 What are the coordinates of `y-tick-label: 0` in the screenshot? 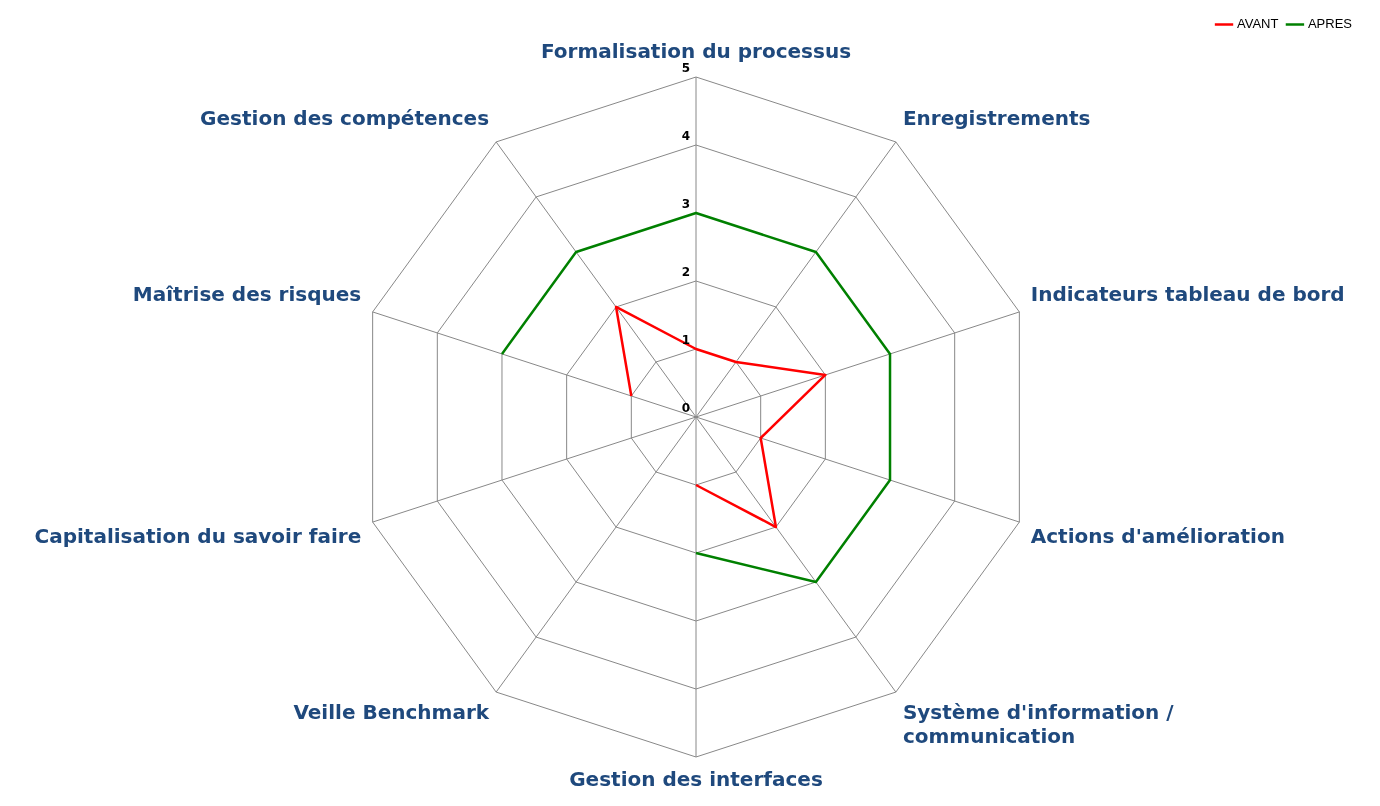 It's located at (685, 408).